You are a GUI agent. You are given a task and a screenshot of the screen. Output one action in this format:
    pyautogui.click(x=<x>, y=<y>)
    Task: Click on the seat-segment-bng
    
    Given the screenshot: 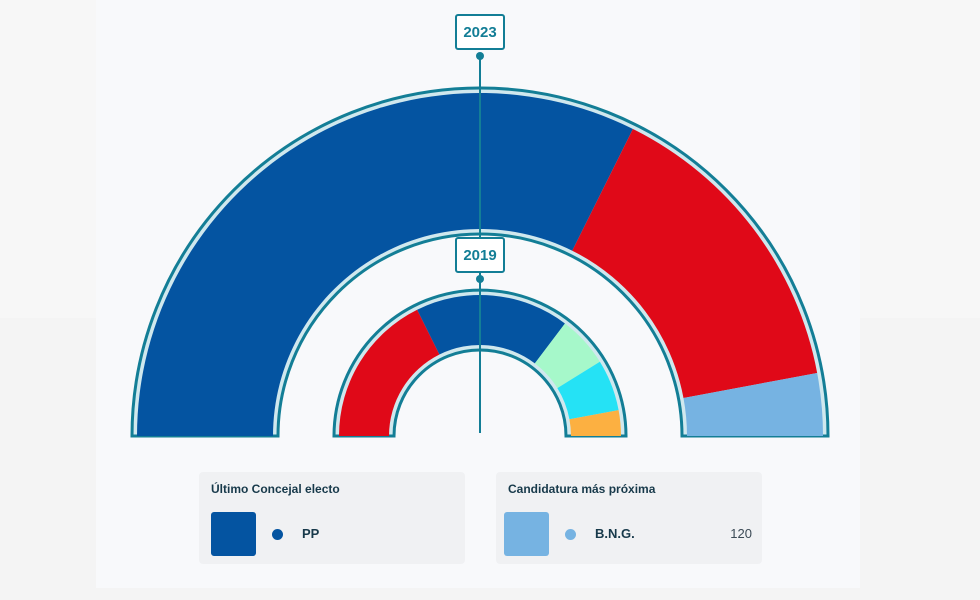 What is the action you would take?
    pyautogui.click(x=753, y=404)
    